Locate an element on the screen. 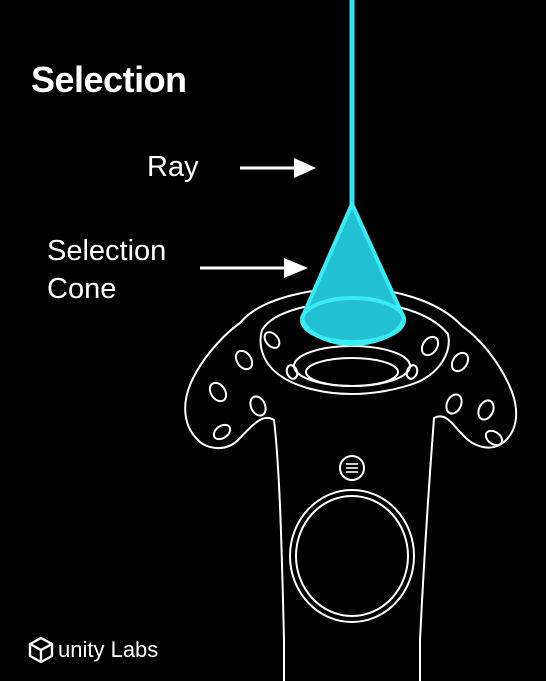 This screenshot has height=681, width=546. unity-labs-logo: unity Labs is located at coordinates (93, 650).